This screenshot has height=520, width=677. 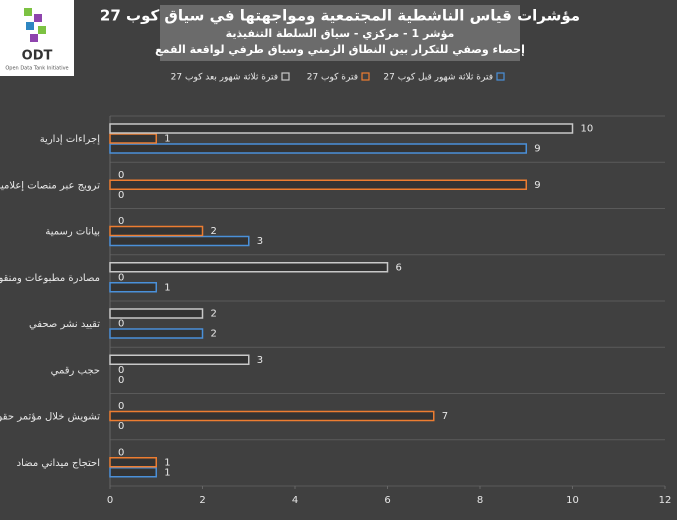 I want to click on x-tick-label: 12, so click(x=665, y=500).